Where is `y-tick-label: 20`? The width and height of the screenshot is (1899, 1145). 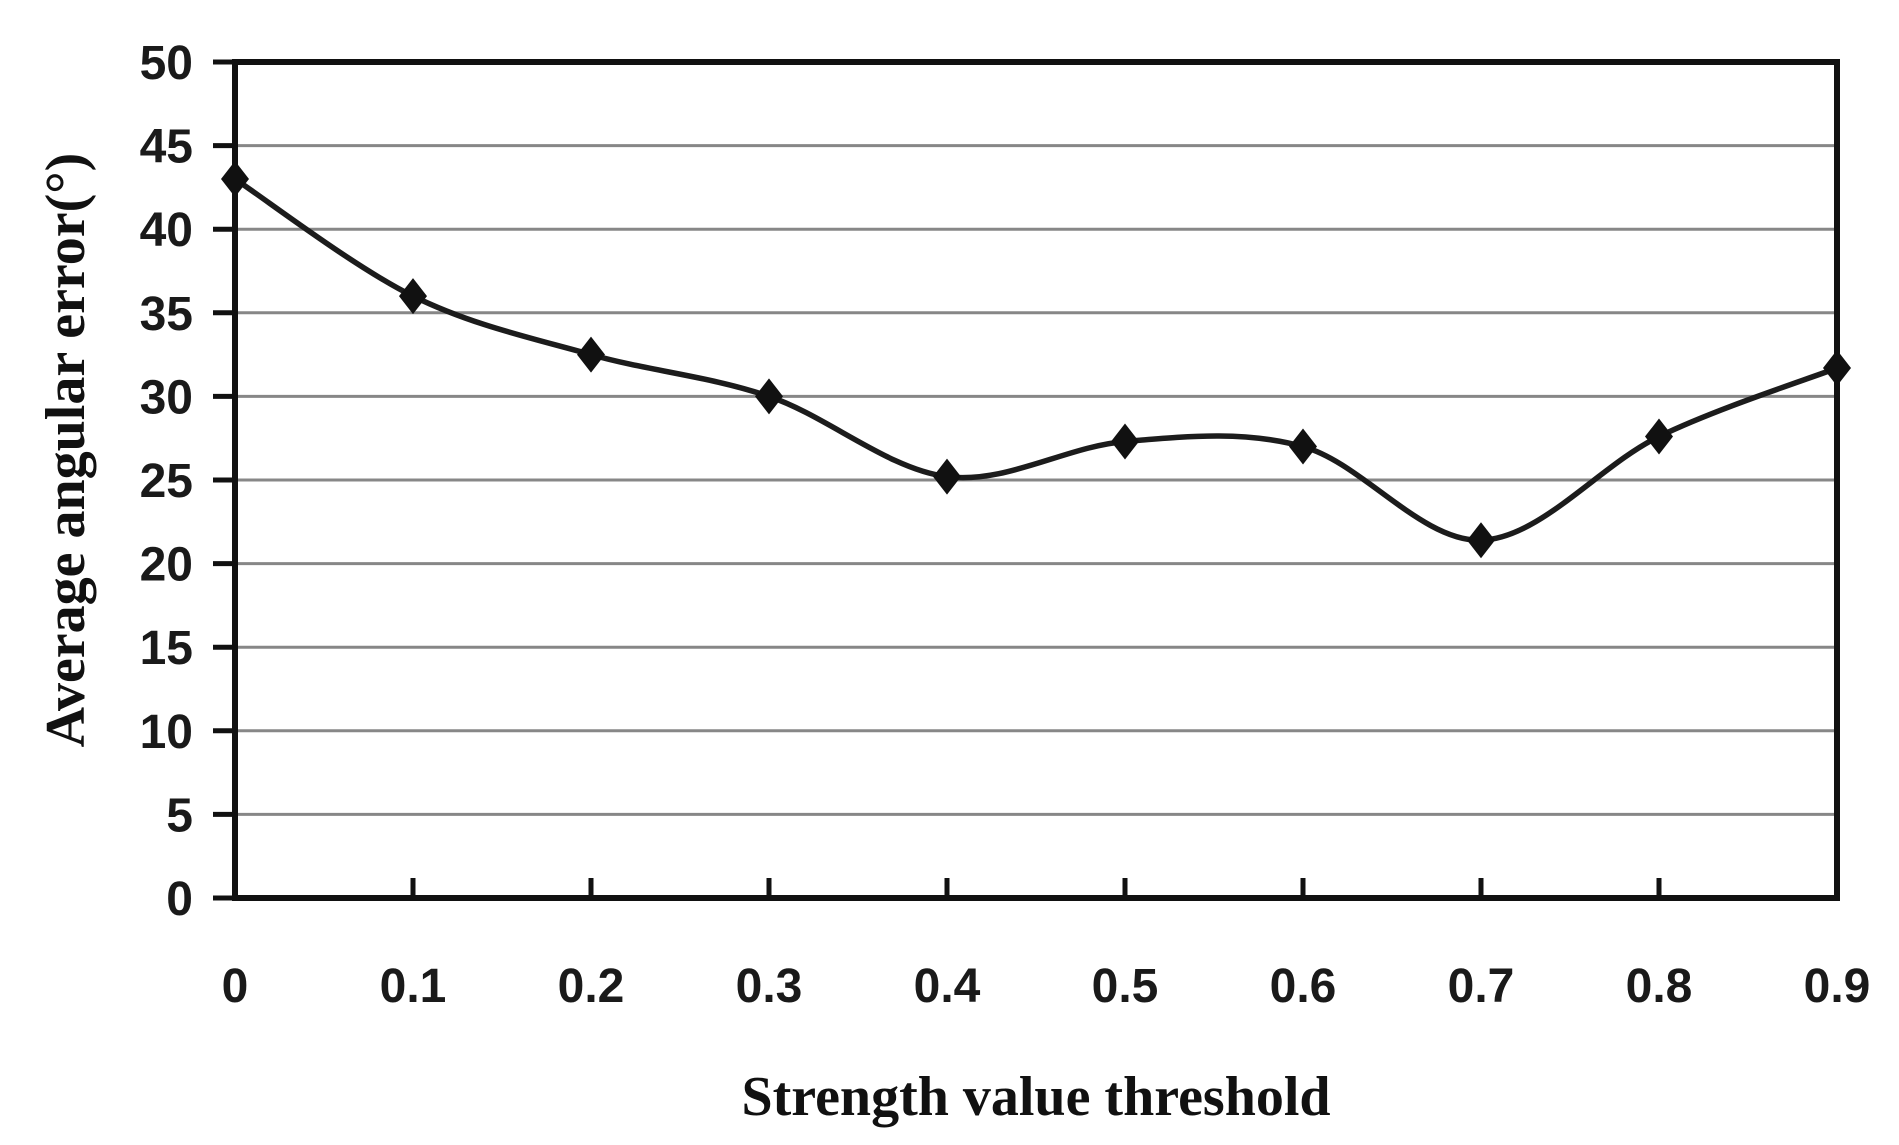
y-tick-label: 20 is located at coordinates (166, 565).